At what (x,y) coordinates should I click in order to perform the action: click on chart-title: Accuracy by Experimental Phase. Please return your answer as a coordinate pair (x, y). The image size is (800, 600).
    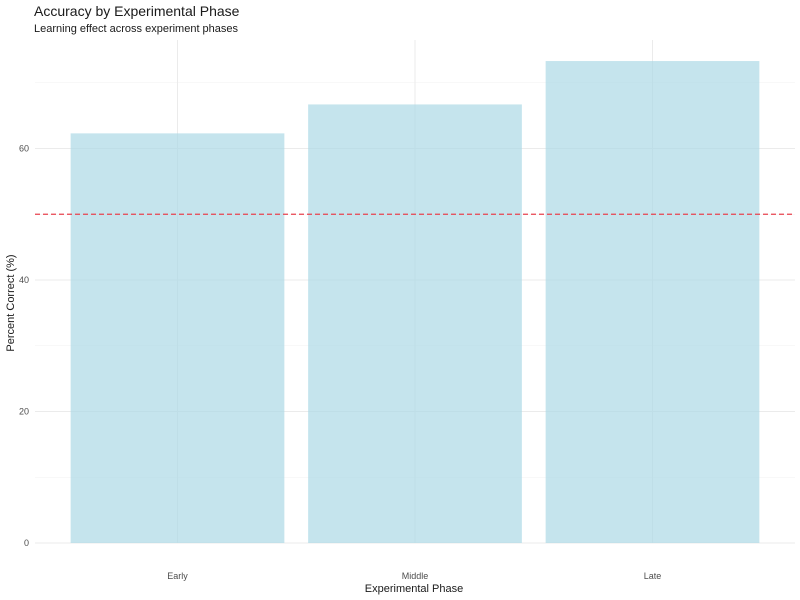
    Looking at the image, I should click on (137, 11).